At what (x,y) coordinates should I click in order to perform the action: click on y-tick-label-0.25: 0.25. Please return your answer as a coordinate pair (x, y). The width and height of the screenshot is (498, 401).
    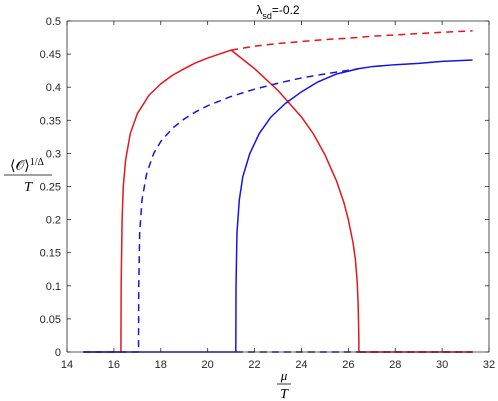
    Looking at the image, I should click on (50, 188).